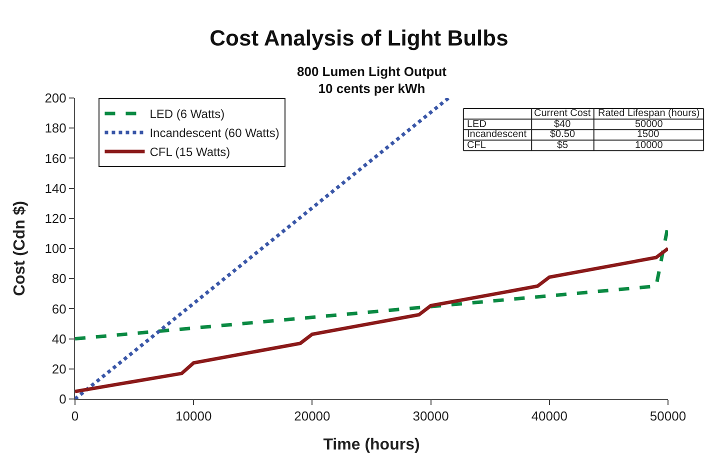 This screenshot has height=462, width=718. Describe the element at coordinates (668, 416) in the screenshot. I see `x-tick-label: 50000` at that location.